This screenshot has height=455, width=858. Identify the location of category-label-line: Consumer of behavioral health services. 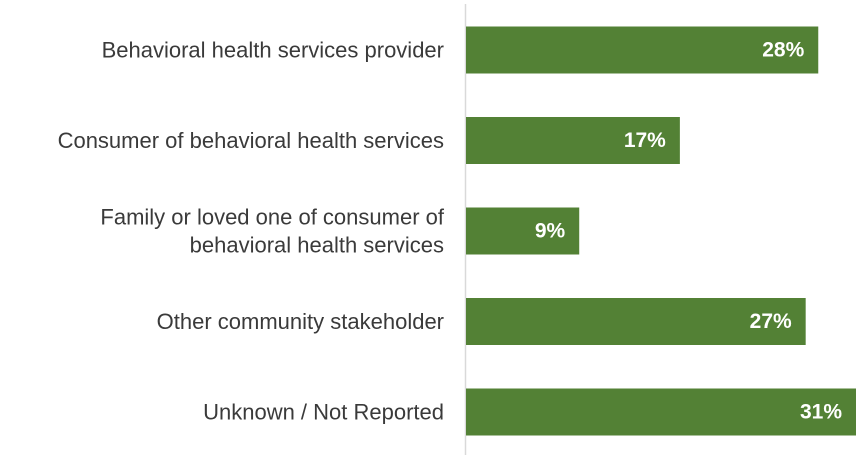
(251, 140).